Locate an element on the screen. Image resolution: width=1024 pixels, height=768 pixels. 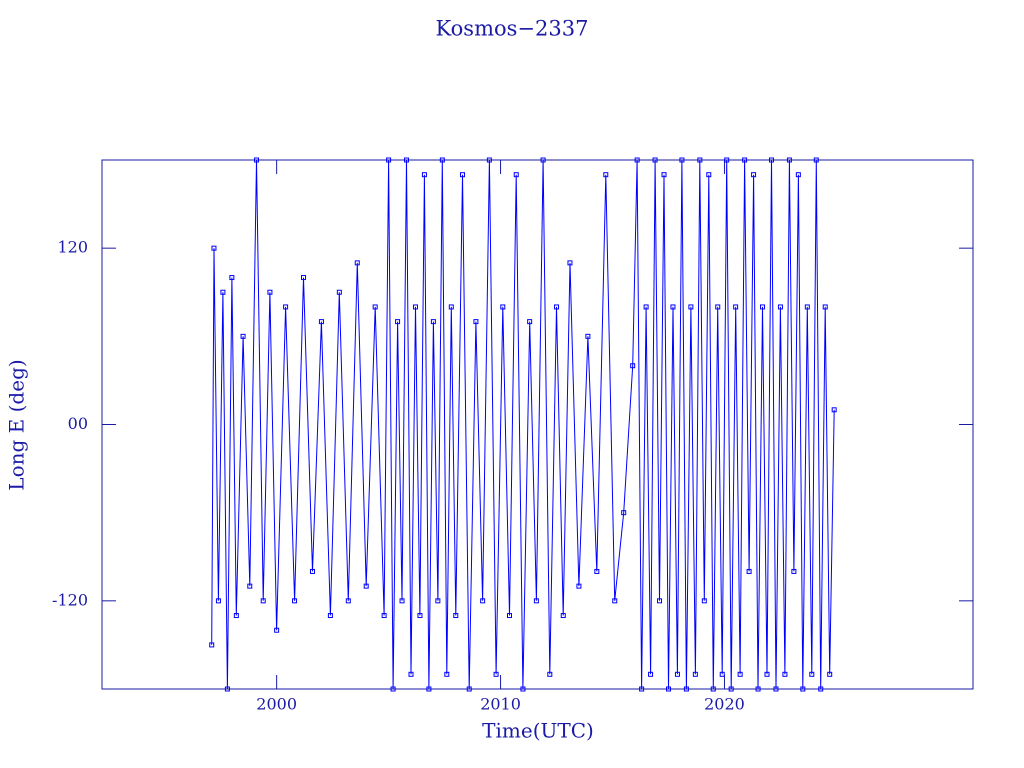
x-tick-label: 2010 is located at coordinates (500, 704).